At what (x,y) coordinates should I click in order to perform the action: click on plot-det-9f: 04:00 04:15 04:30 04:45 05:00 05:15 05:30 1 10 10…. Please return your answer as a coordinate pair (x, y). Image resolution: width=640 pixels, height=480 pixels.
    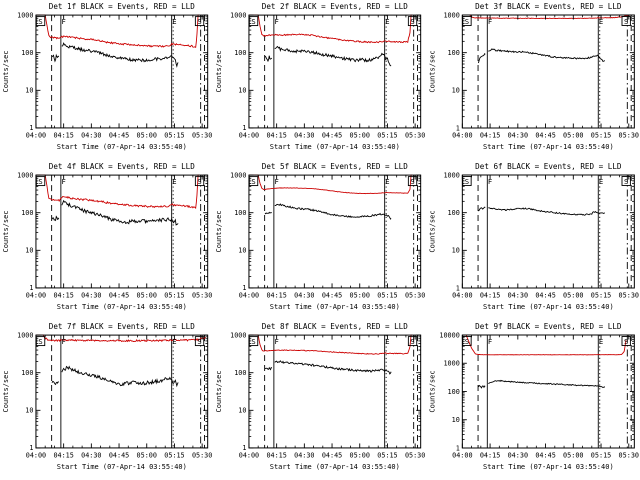
    Looking at the image, I should click on (533, 400).